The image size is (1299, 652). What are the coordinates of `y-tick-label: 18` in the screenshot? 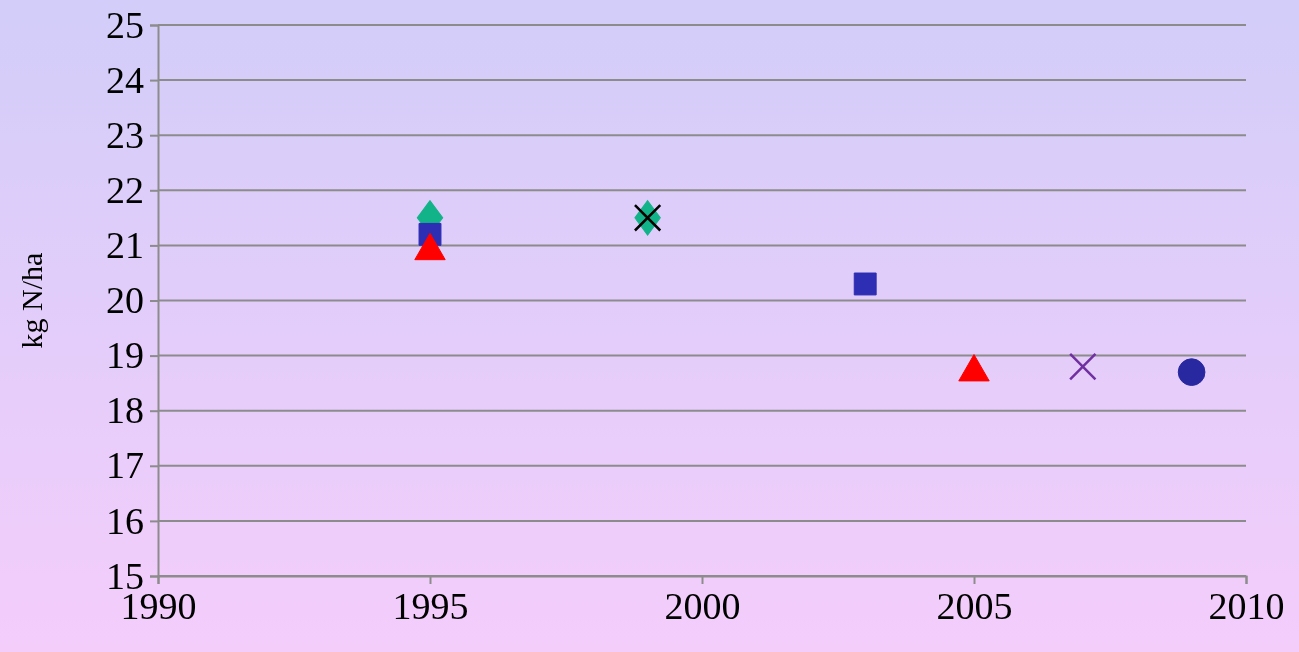 It's located at (125, 410).